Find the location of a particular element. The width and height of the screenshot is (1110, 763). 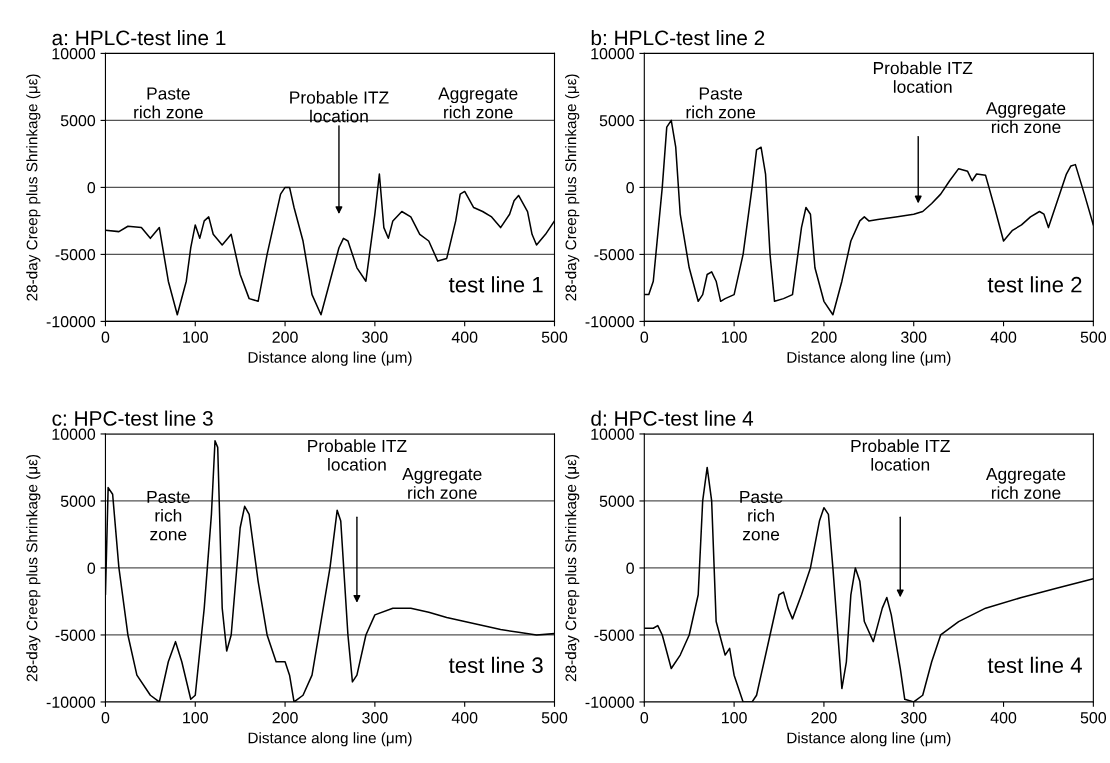

chart-title: b: HPLC-test line 2 is located at coordinates (678, 37).